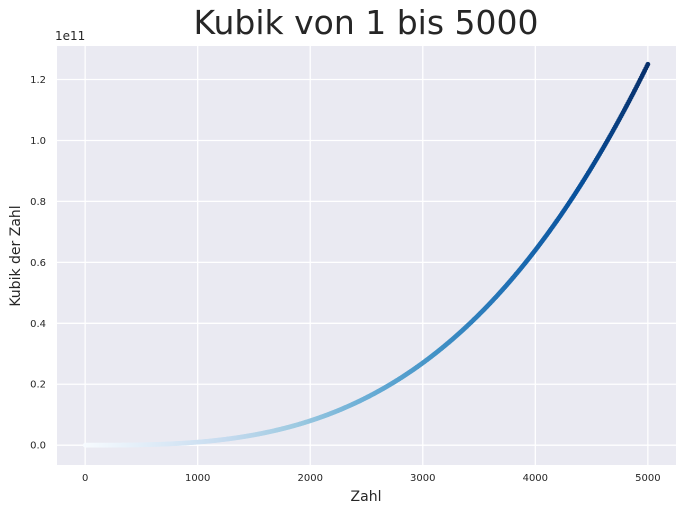  What do you see at coordinates (366, 497) in the screenshot?
I see `x-axis-label: Zahl` at bounding box center [366, 497].